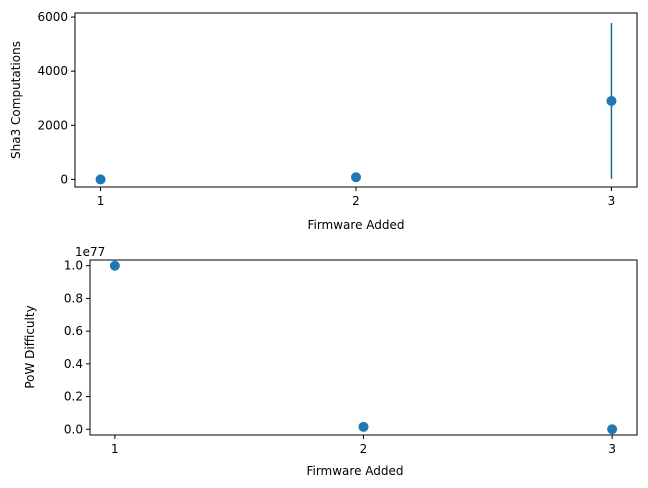  Describe the element at coordinates (73, 298) in the screenshot. I see `y-tick-label: 0.8` at that location.